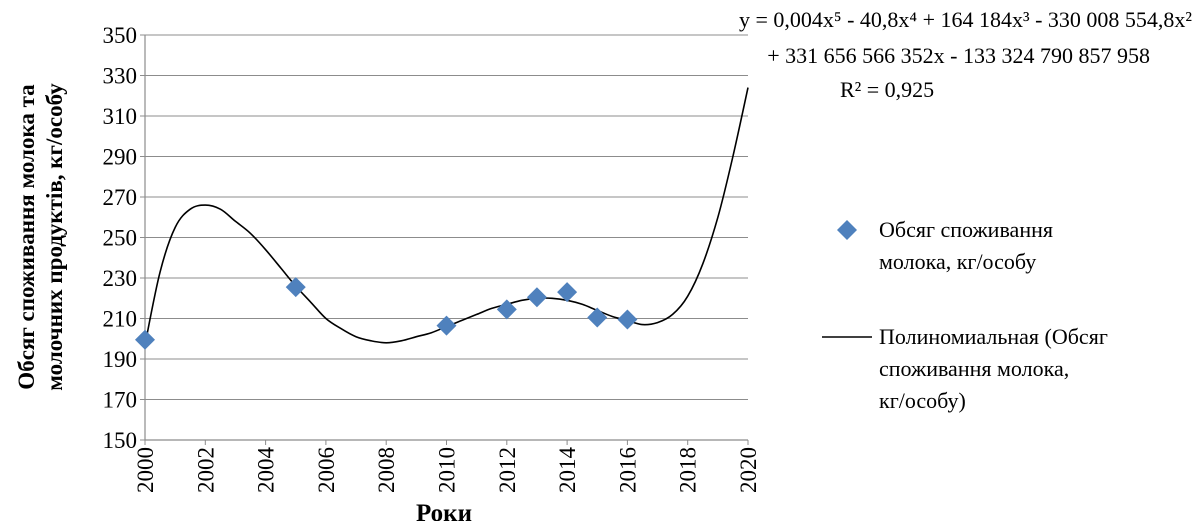 This screenshot has height=521, width=1202. Describe the element at coordinates (120, 359) in the screenshot. I see `y-tick-label: 190` at that location.